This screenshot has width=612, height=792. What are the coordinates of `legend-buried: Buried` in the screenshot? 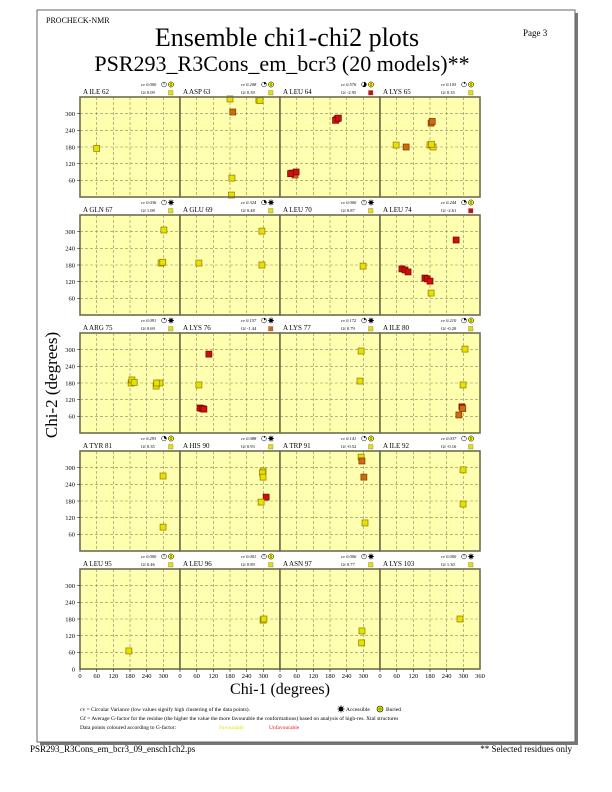 It's located at (393, 710).